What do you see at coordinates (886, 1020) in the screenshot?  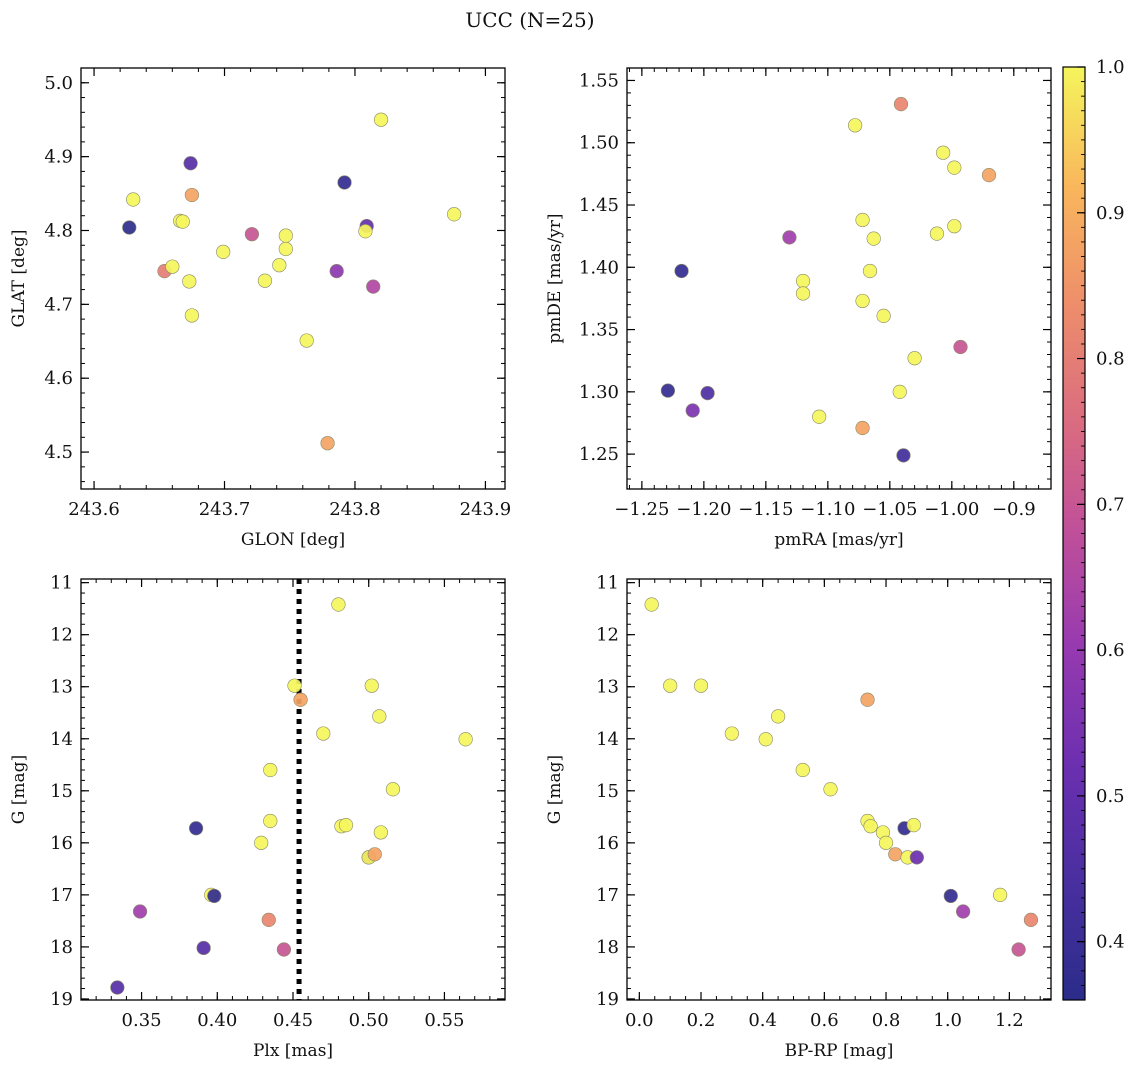 I see `x-tick-label: 0.8` at bounding box center [886, 1020].